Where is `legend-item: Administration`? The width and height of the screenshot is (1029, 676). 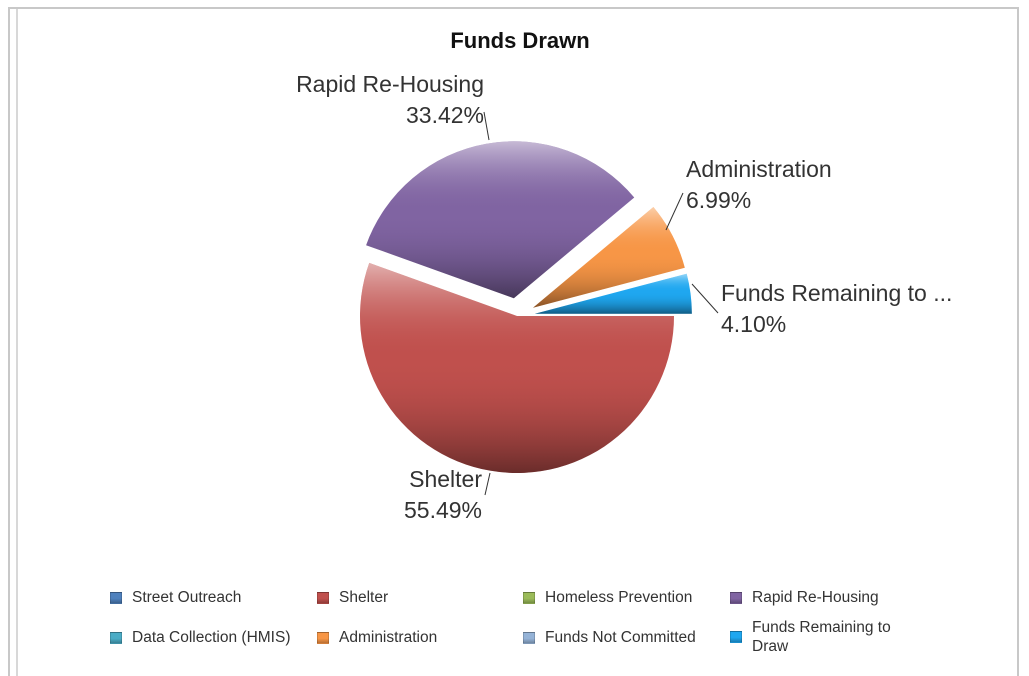 legend-item: Administration is located at coordinates (377, 637).